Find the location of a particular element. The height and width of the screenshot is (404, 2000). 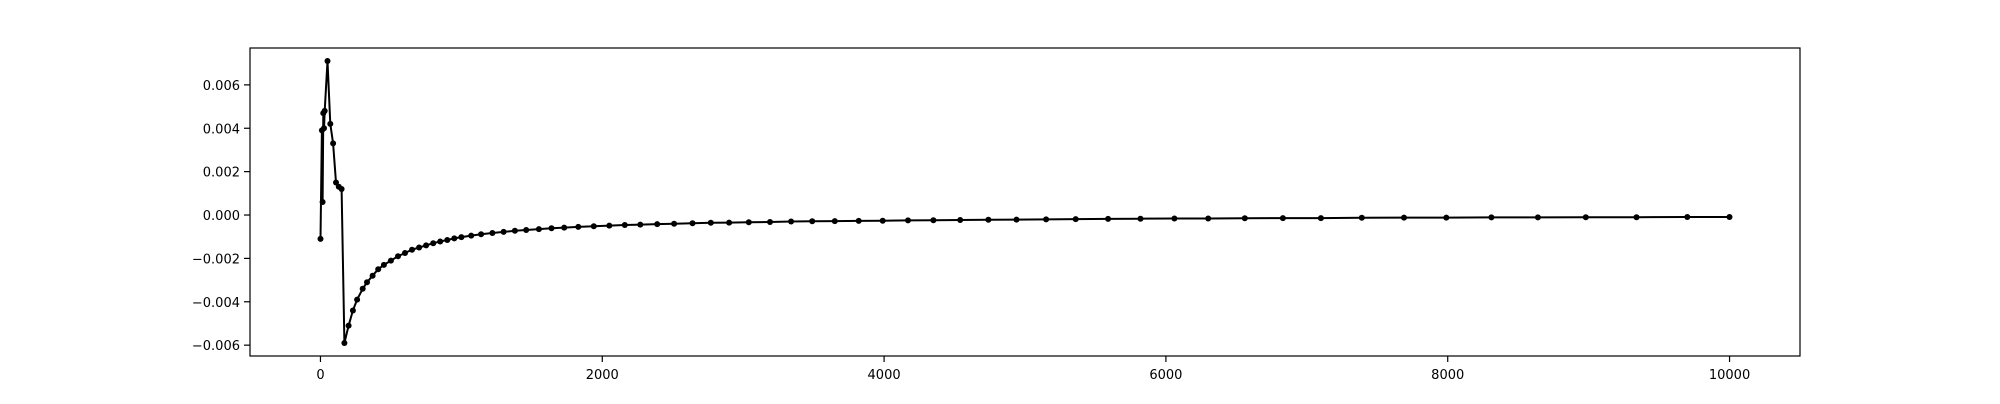

x-tick-label: 8000 is located at coordinates (1447, 375).